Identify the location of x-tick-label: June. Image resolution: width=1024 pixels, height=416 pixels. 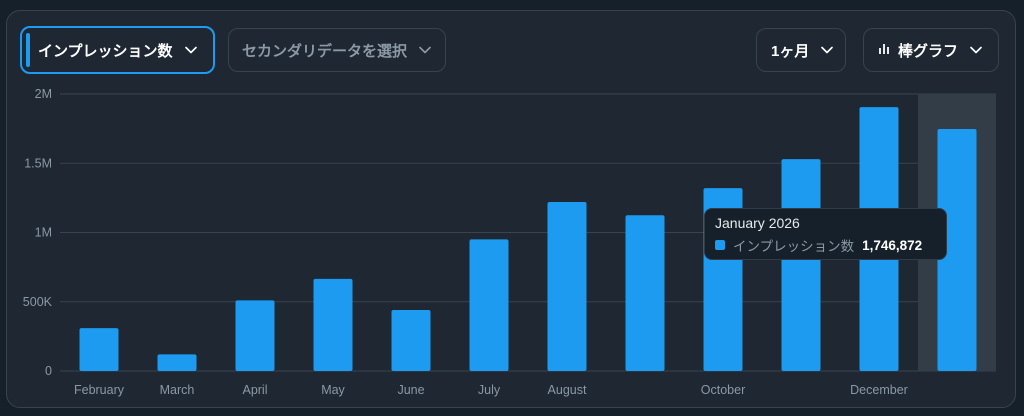
(410, 390).